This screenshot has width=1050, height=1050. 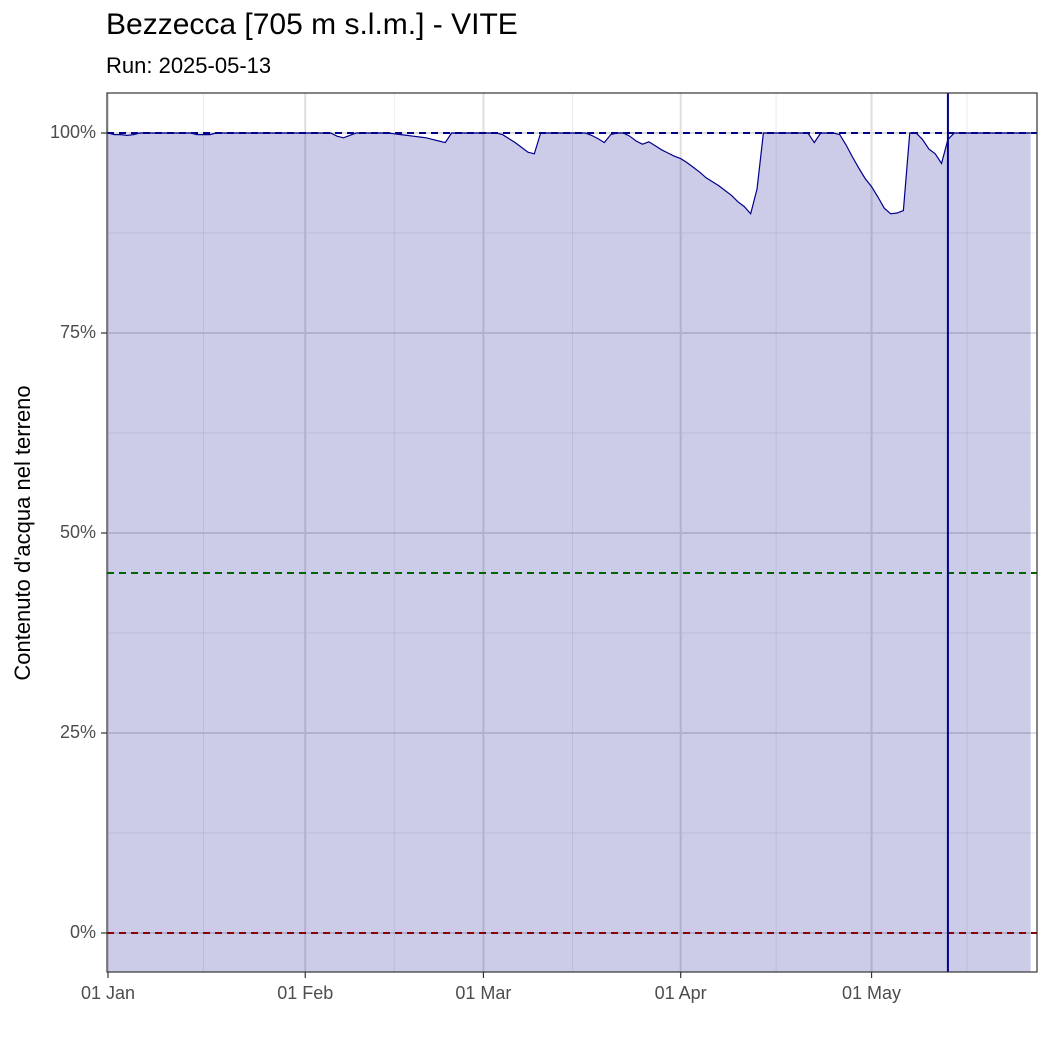 What do you see at coordinates (73, 132) in the screenshot?
I see `y-tick-label: 100%` at bounding box center [73, 132].